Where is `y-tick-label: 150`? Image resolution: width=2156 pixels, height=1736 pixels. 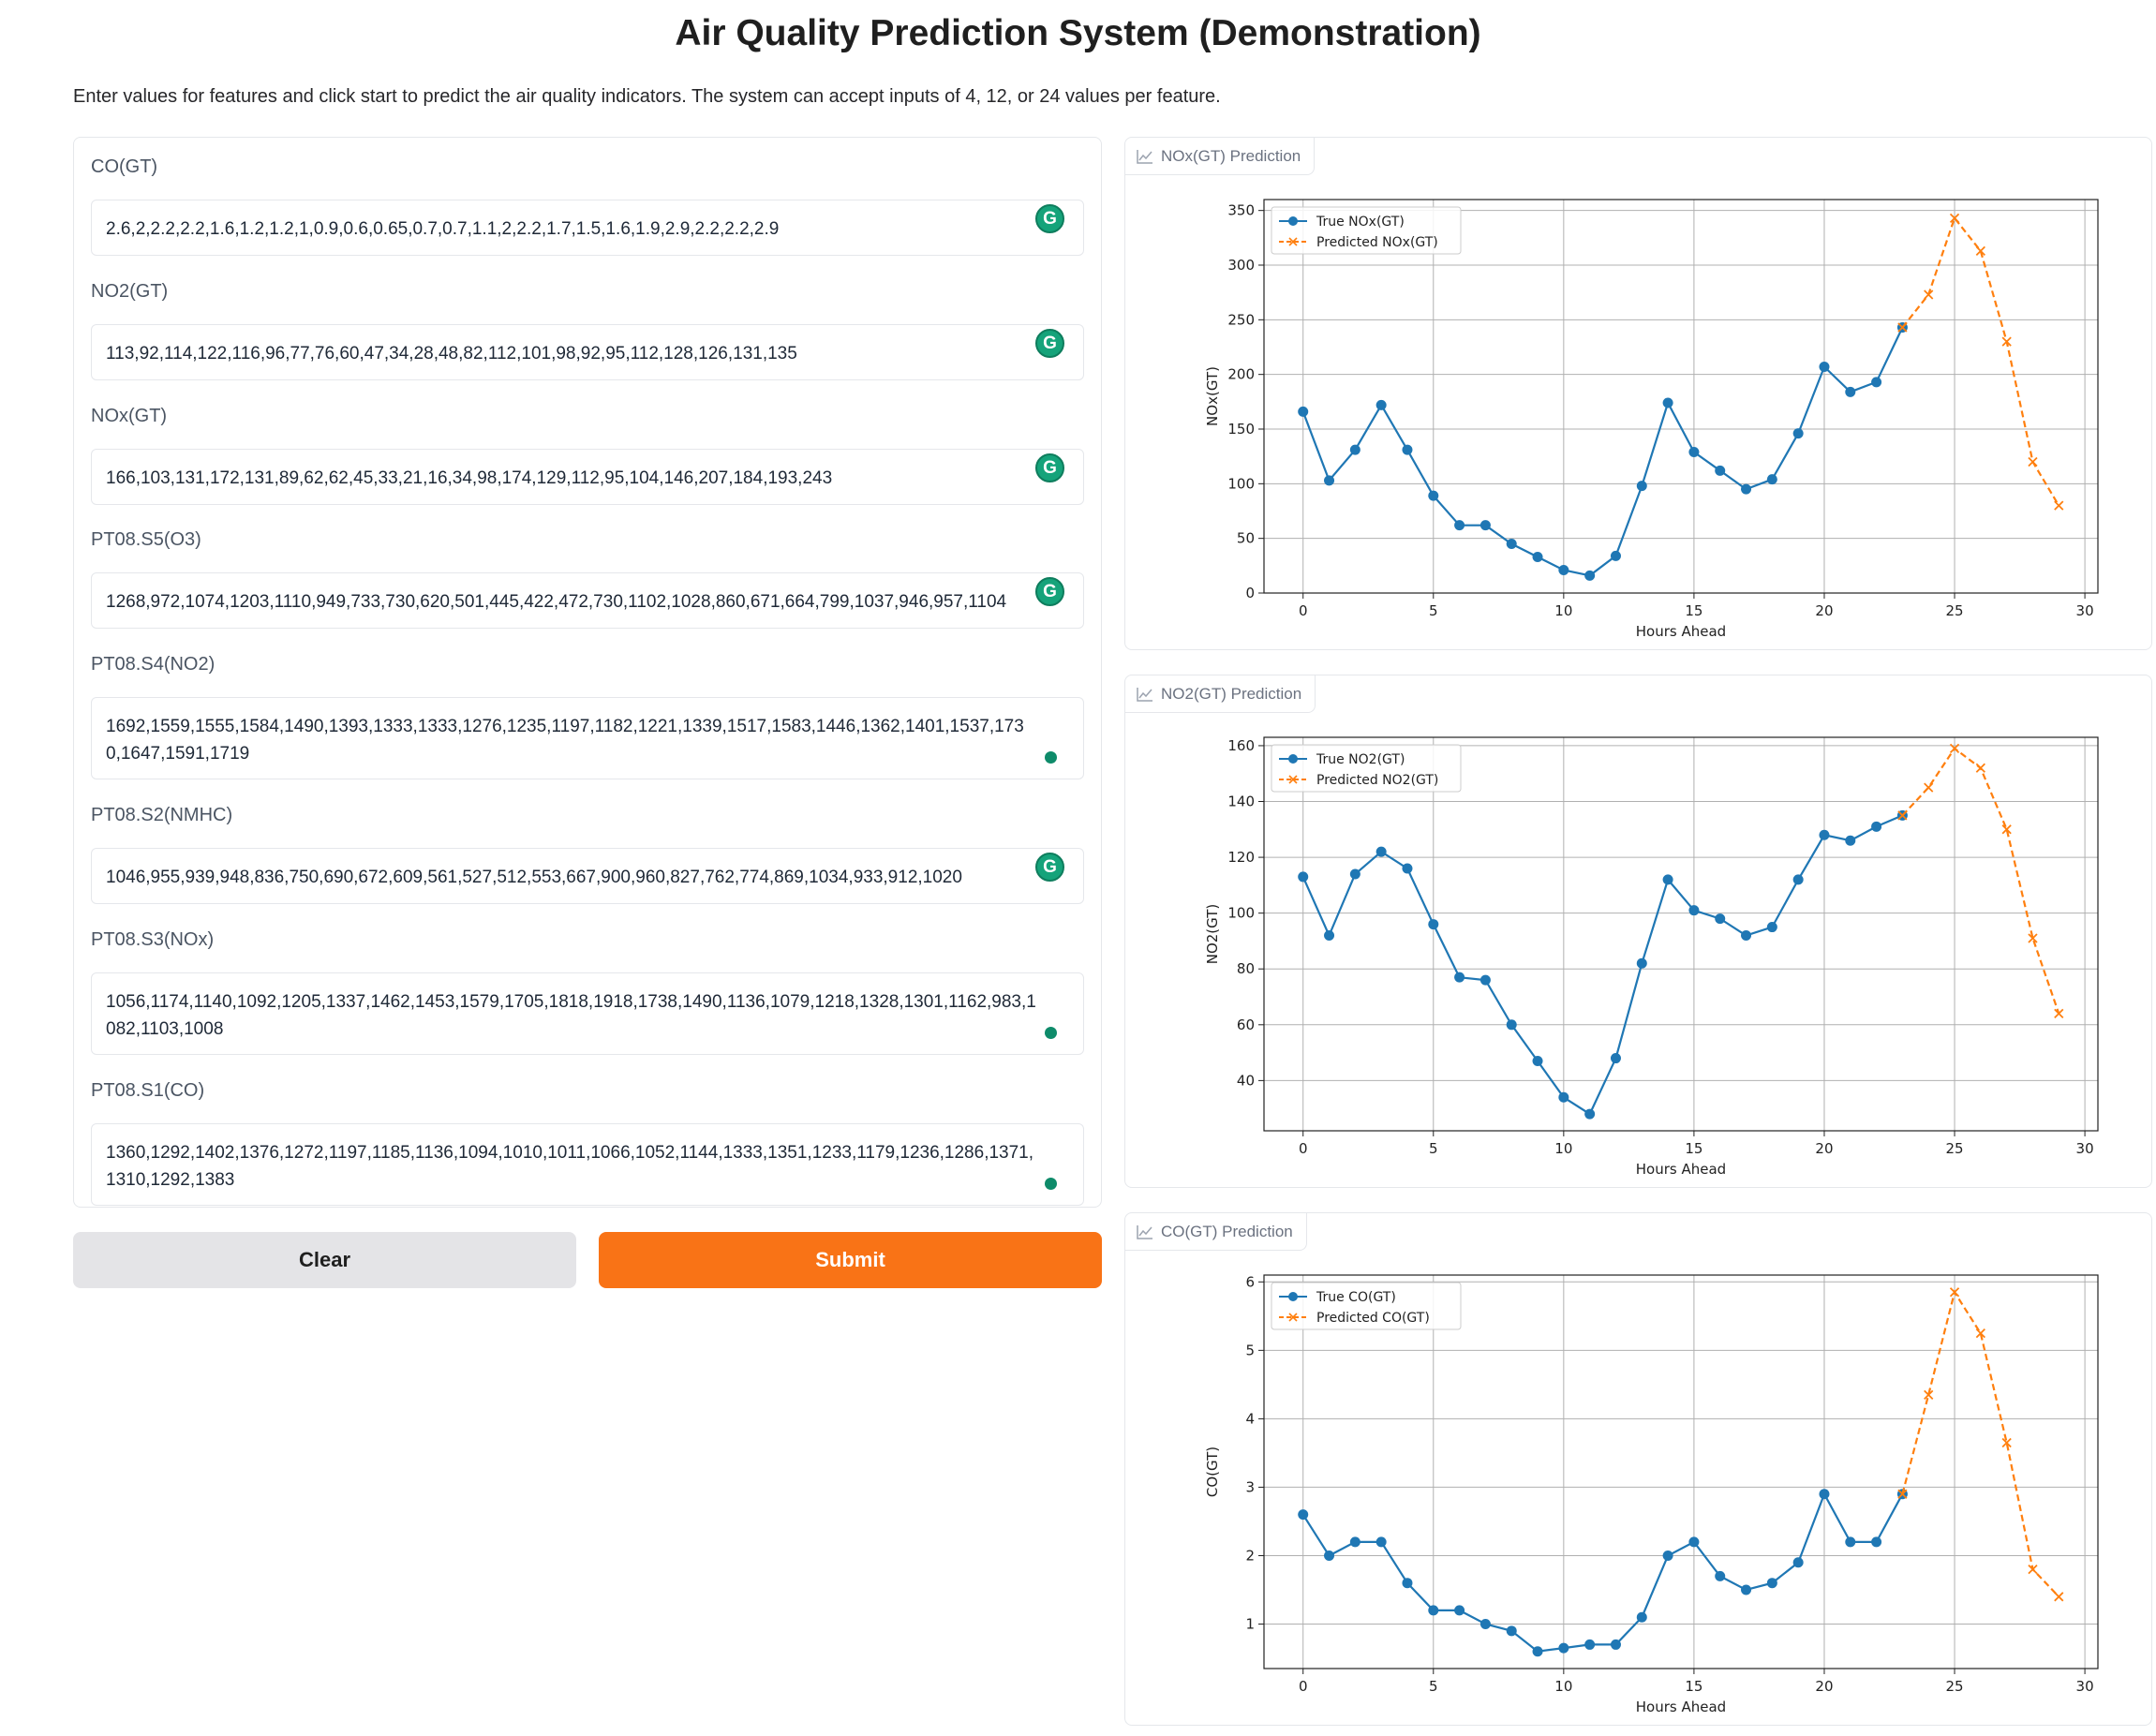
y-tick-label: 150 is located at coordinates (1241, 430).